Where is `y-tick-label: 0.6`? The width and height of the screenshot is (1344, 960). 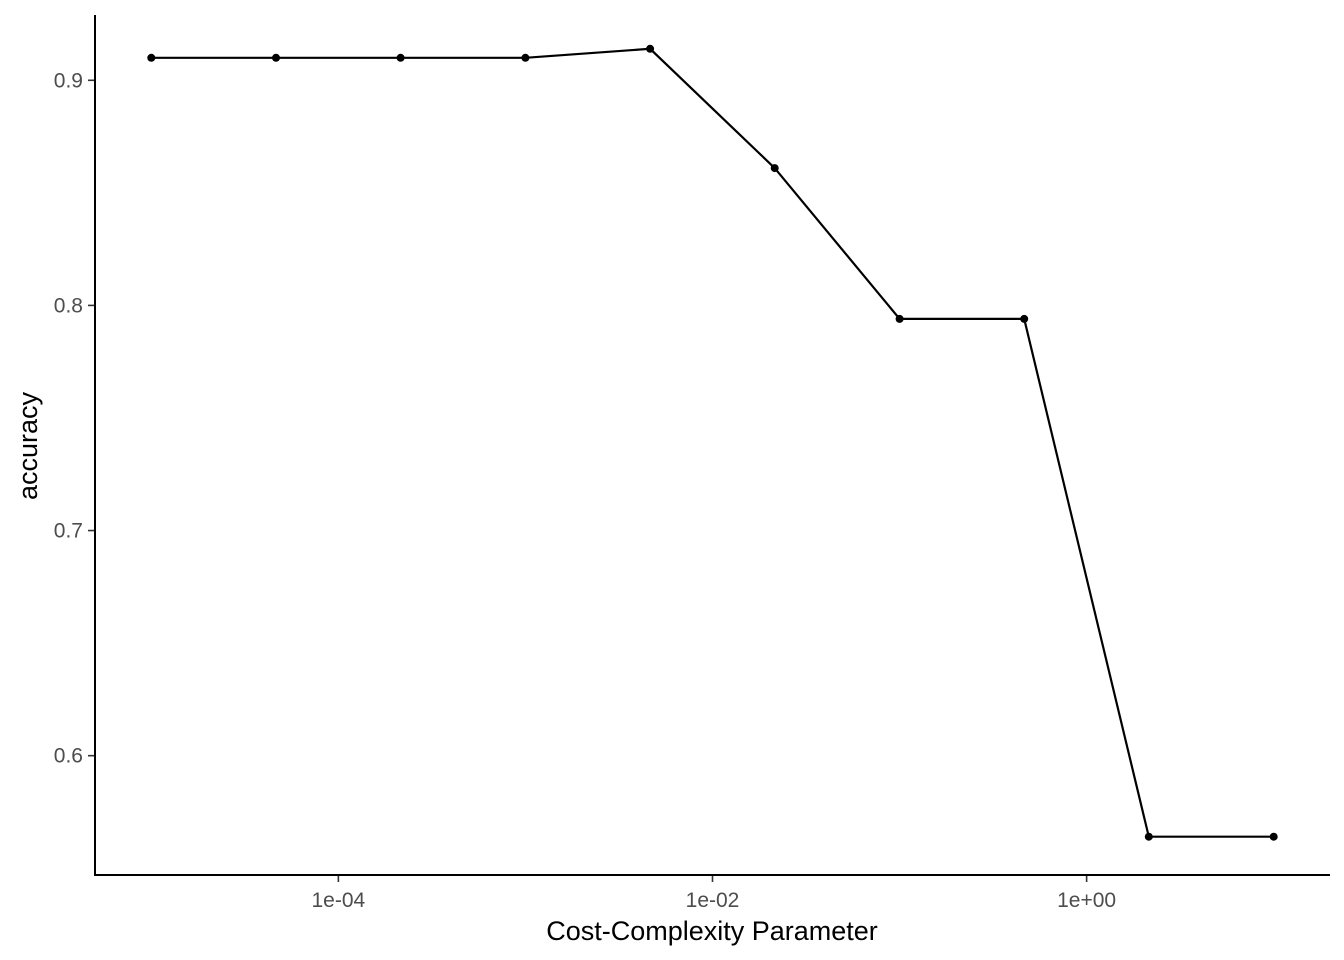
y-tick-label: 0.6 is located at coordinates (68, 756).